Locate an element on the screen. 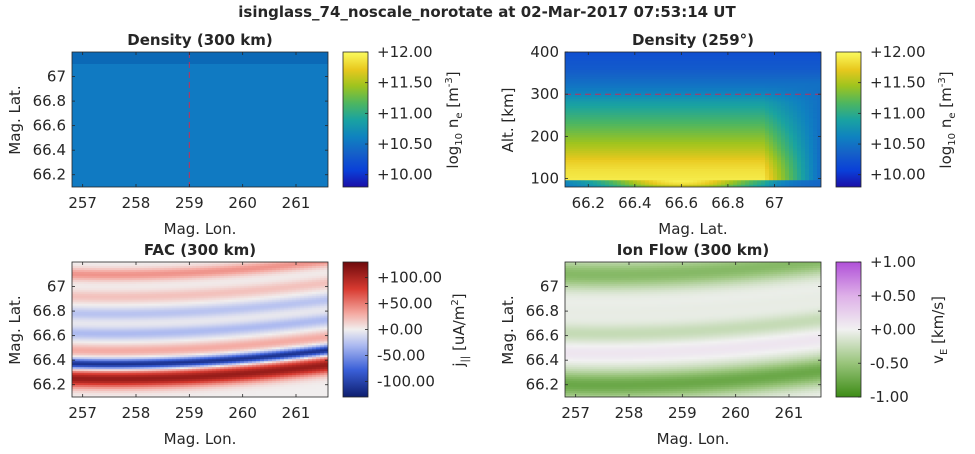 The image size is (975, 454). y-tick-label: 66.2 is located at coordinates (49, 175).